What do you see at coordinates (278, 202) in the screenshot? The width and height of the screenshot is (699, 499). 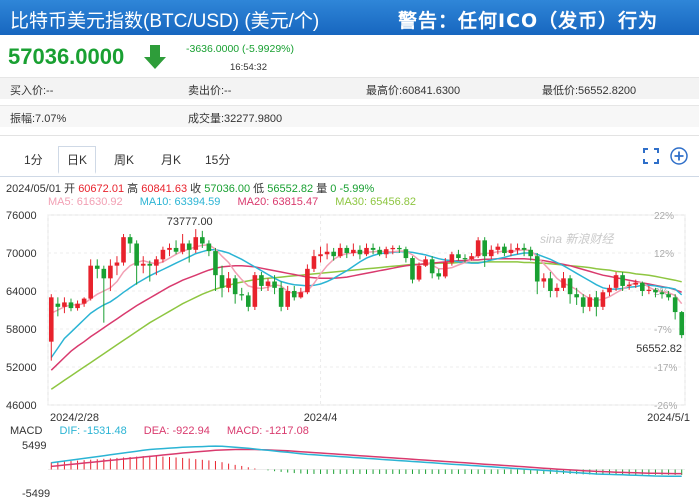 I see `ma20-label: MA20: 63815.47` at bounding box center [278, 202].